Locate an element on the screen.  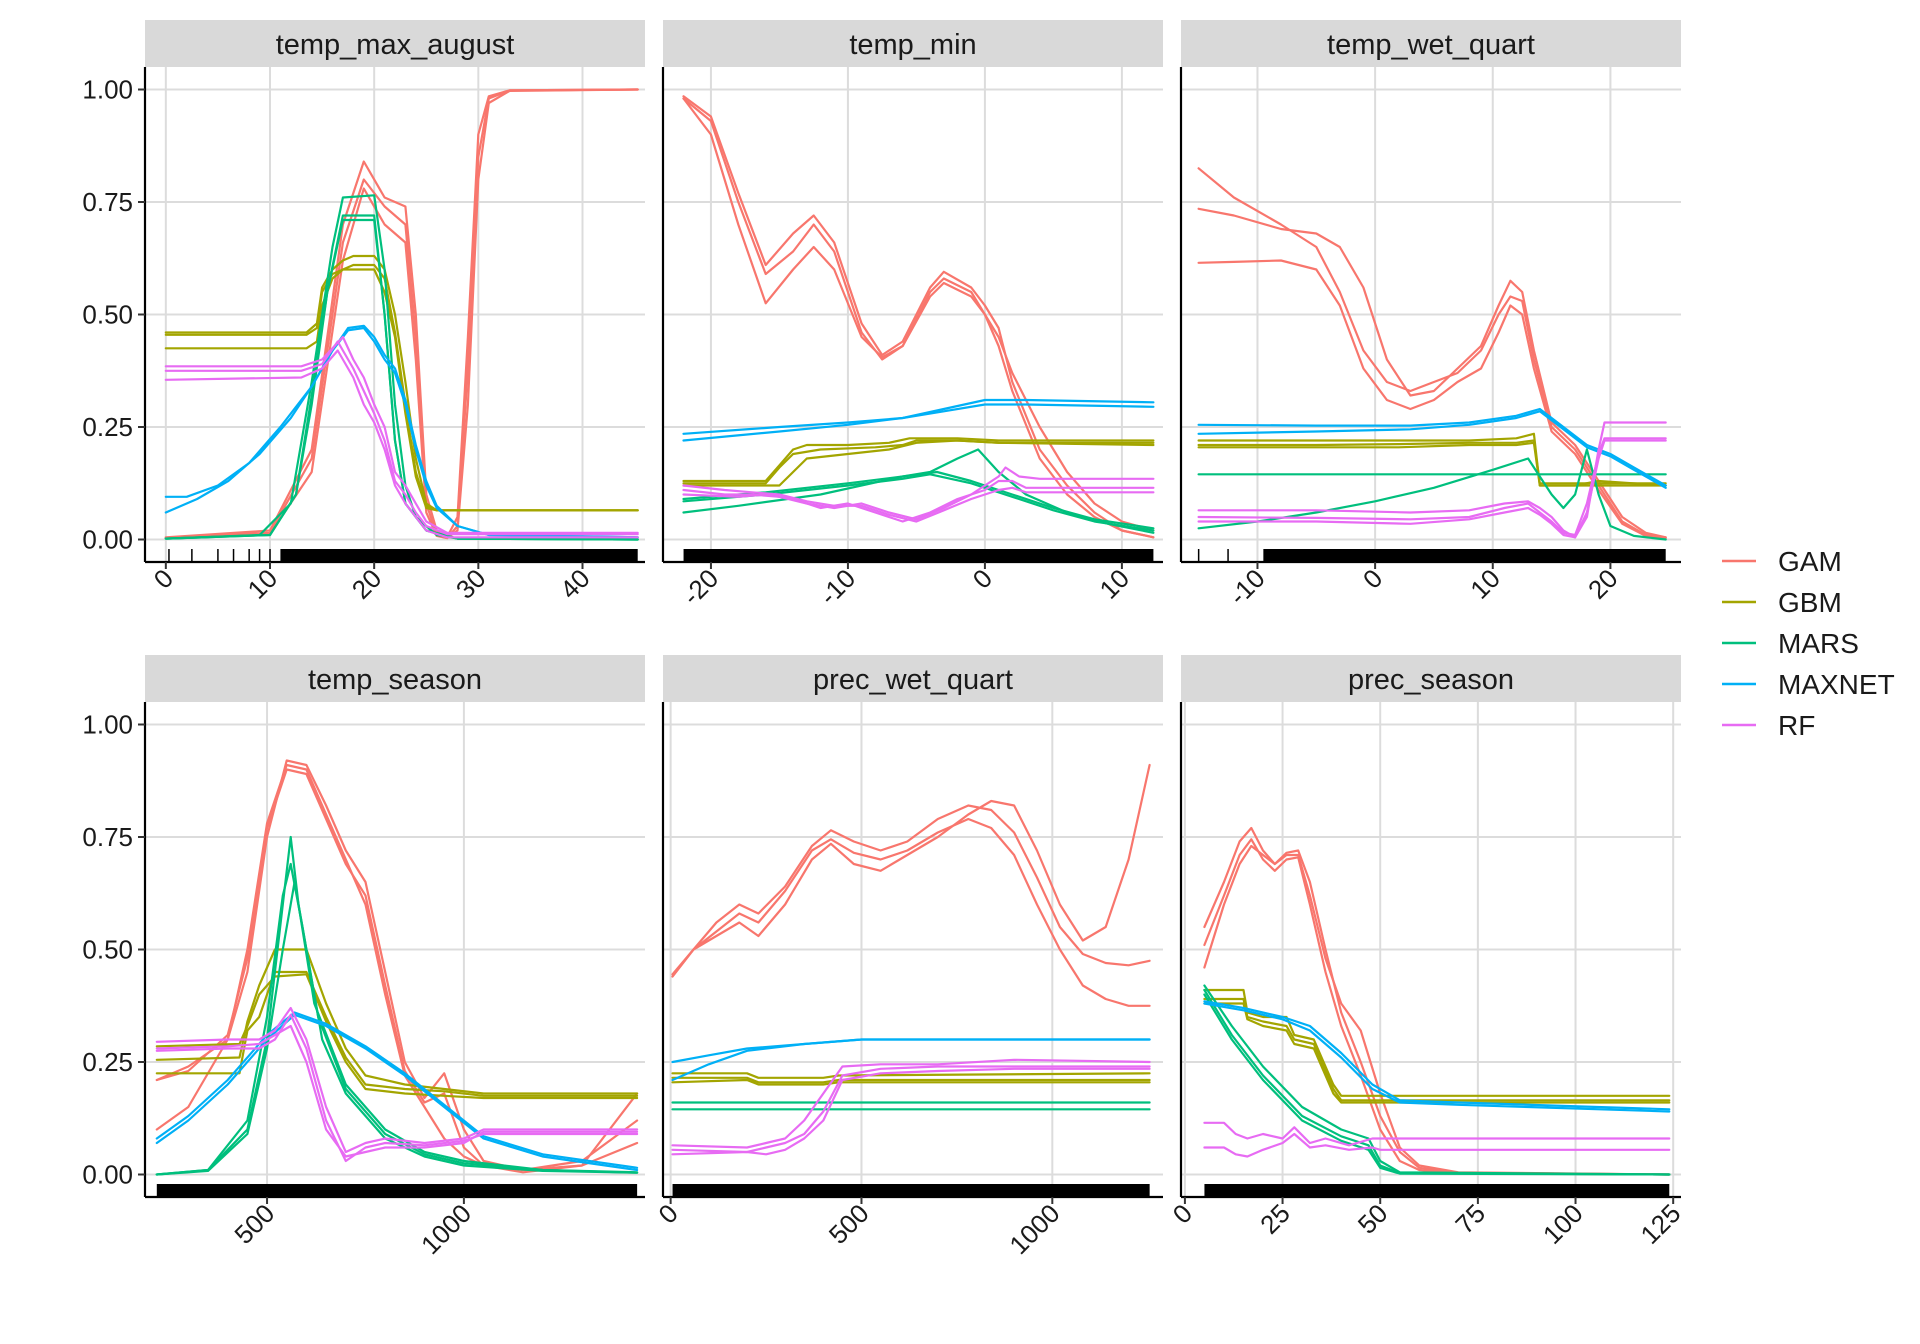
x-tick-label: -20 is located at coordinates (700, 587).